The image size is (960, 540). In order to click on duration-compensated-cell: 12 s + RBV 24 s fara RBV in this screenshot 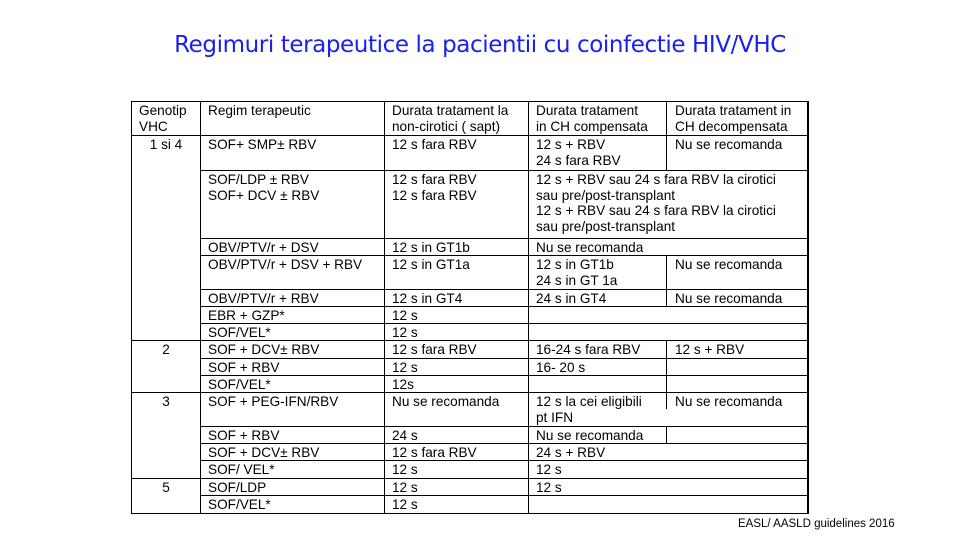, I will do `click(578, 152)`.